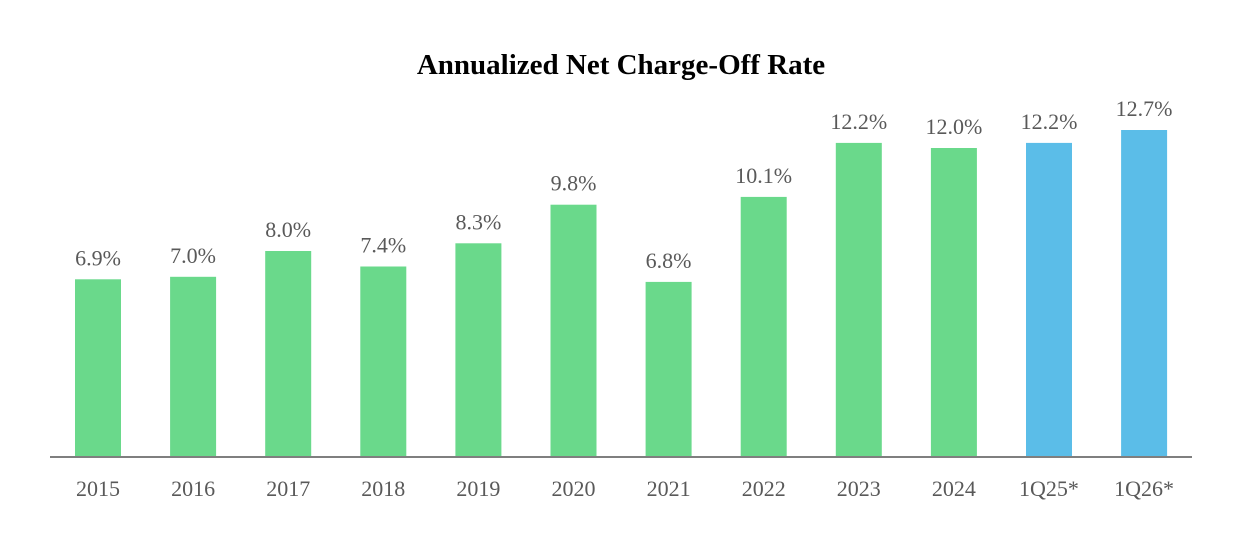 Image resolution: width=1242 pixels, height=550 pixels. I want to click on x-tick-label: 2023, so click(859, 488).